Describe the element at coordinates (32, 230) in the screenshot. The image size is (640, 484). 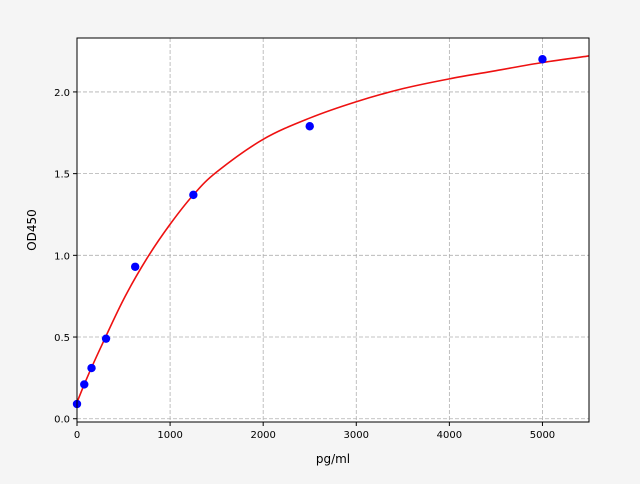
I see `y-axis-label: OD450` at that location.